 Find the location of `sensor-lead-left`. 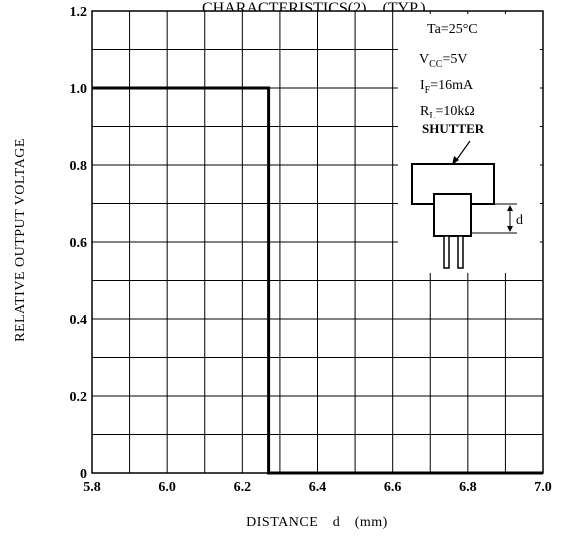

sensor-lead-left is located at coordinates (446, 252).